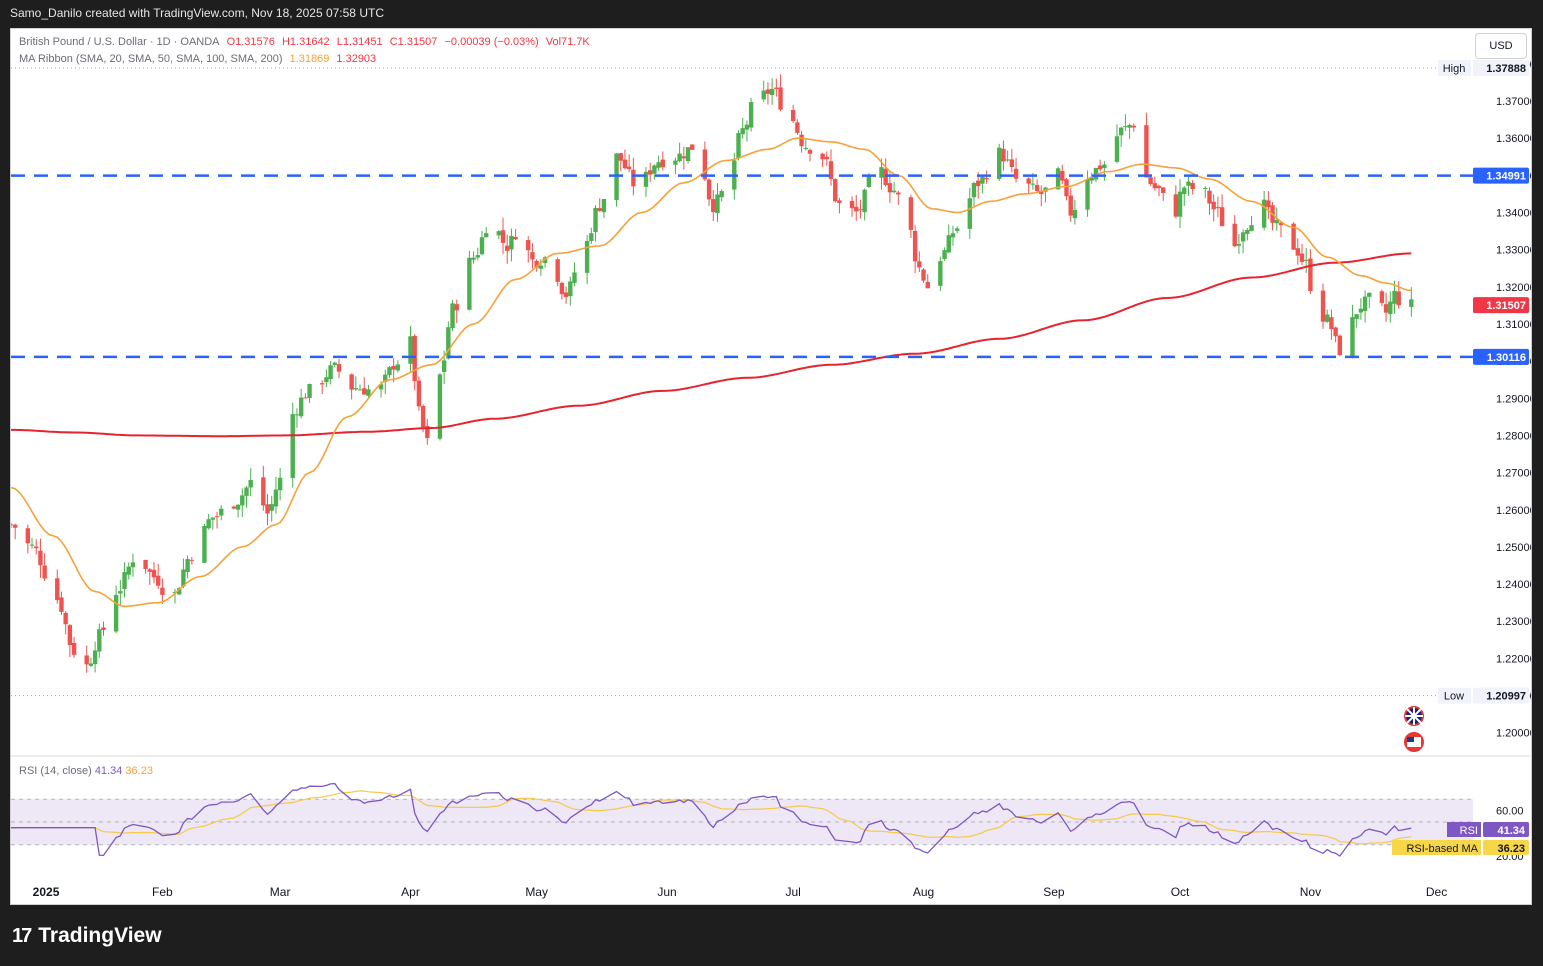 This screenshot has height=966, width=1543. I want to click on y-tick-label: 1.37000, so click(1513, 102).